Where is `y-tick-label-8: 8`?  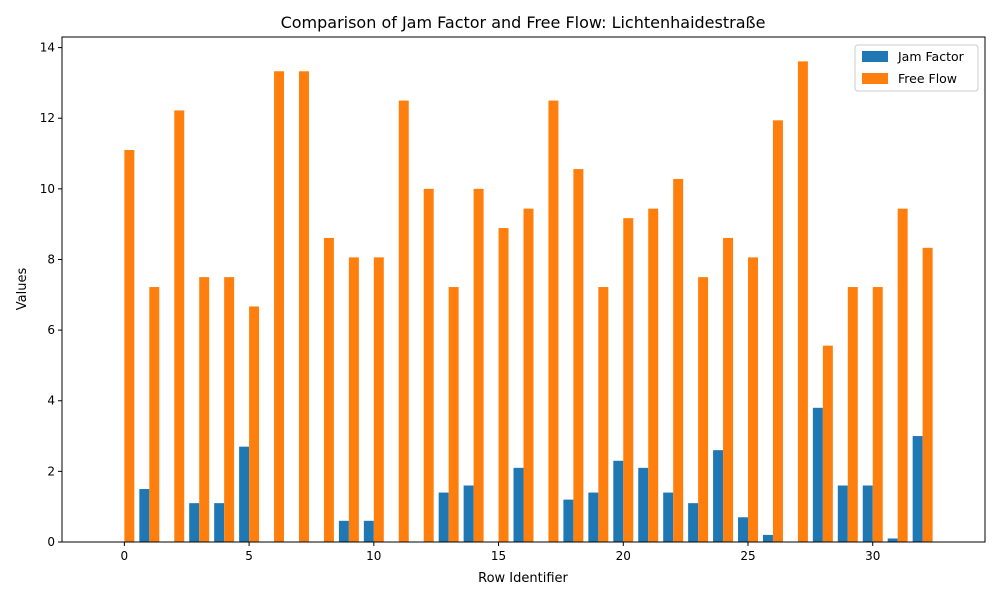 y-tick-label-8: 8 is located at coordinates (51, 259).